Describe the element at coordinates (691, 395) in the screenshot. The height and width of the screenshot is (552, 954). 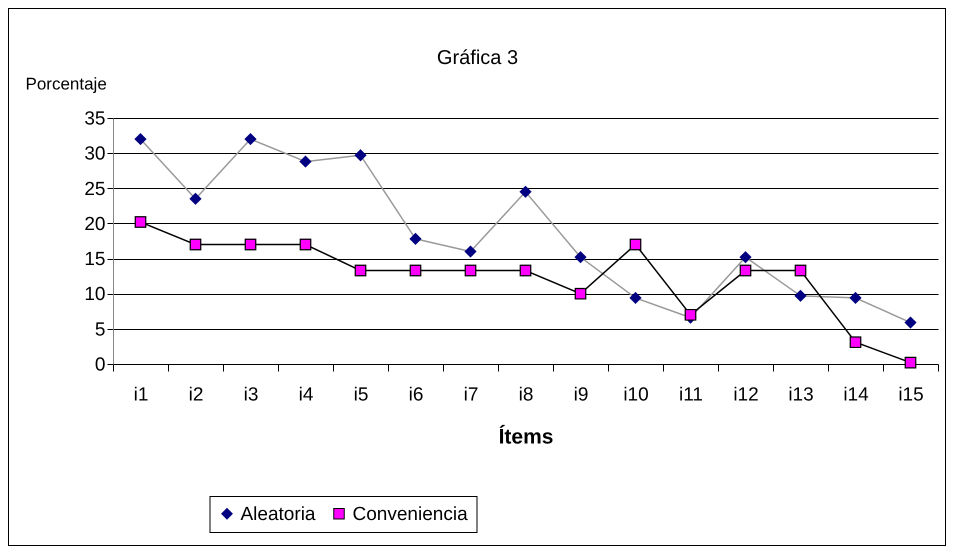
I see `x-tick-label: i11` at that location.